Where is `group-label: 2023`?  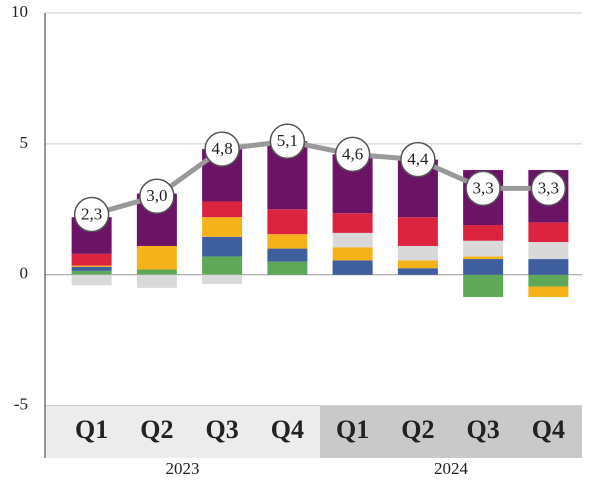 group-label: 2023 is located at coordinates (183, 468).